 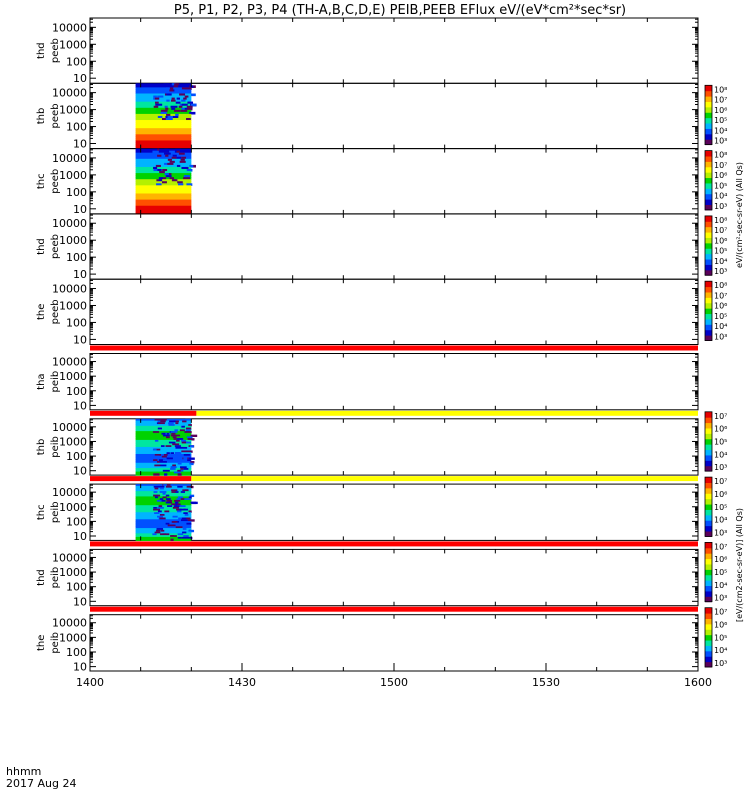 I want to click on colorbar-tick-label: 10⁴, so click(x=720, y=196).